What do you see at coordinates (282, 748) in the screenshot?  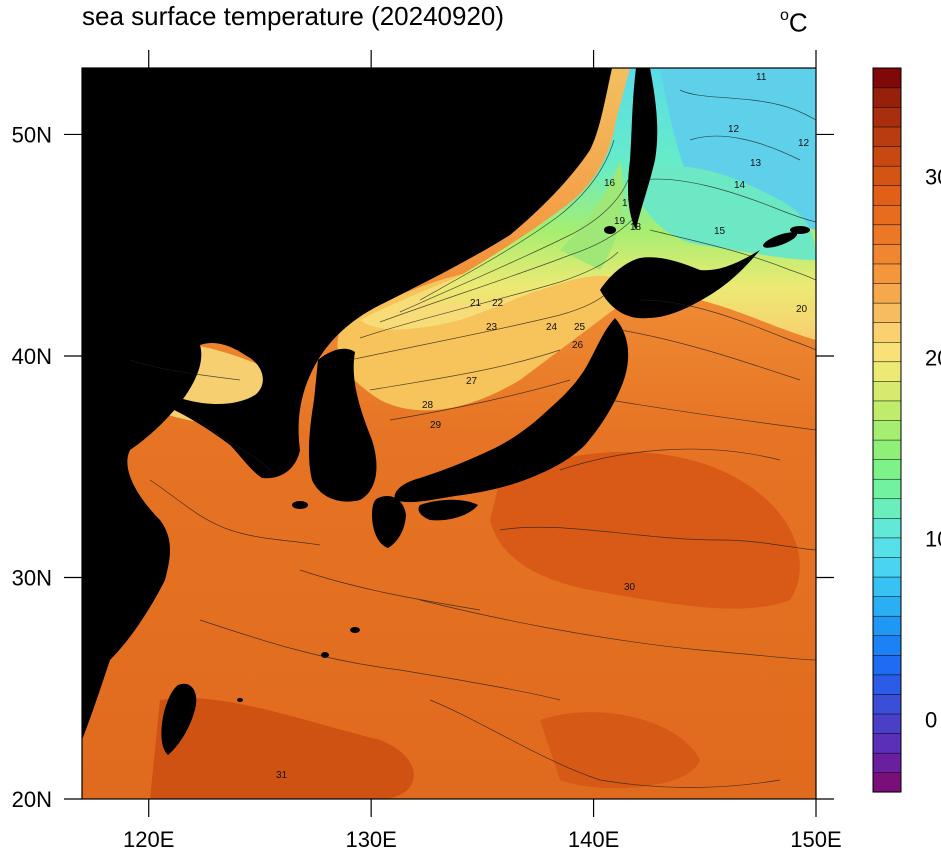 I see `warm-eddy-south` at bounding box center [282, 748].